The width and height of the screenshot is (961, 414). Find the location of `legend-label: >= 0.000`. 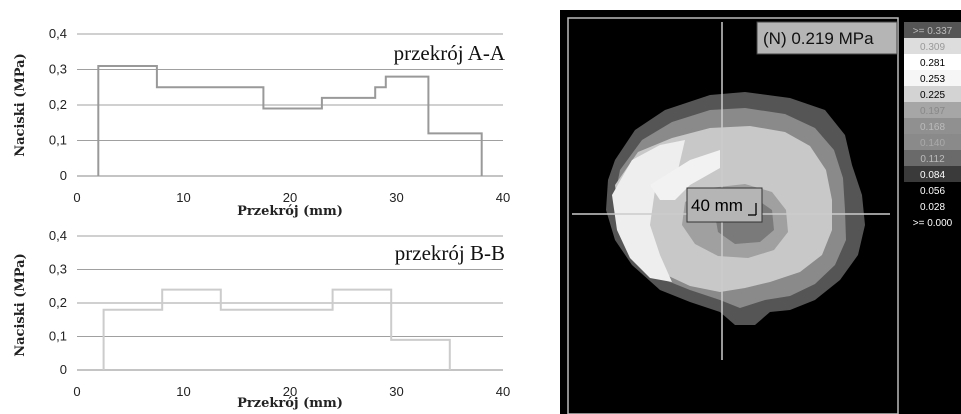

legend-label: >= 0.000 is located at coordinates (933, 223).